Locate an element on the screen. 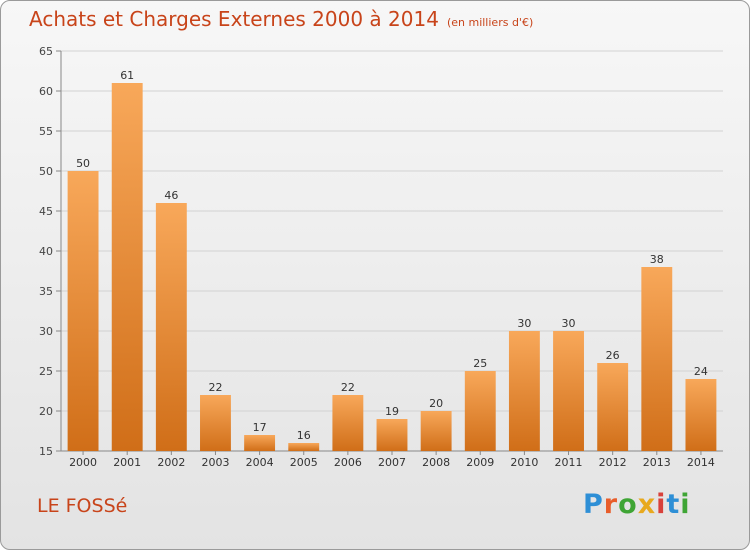 The height and width of the screenshot is (550, 750). logo-letter: P is located at coordinates (593, 504).